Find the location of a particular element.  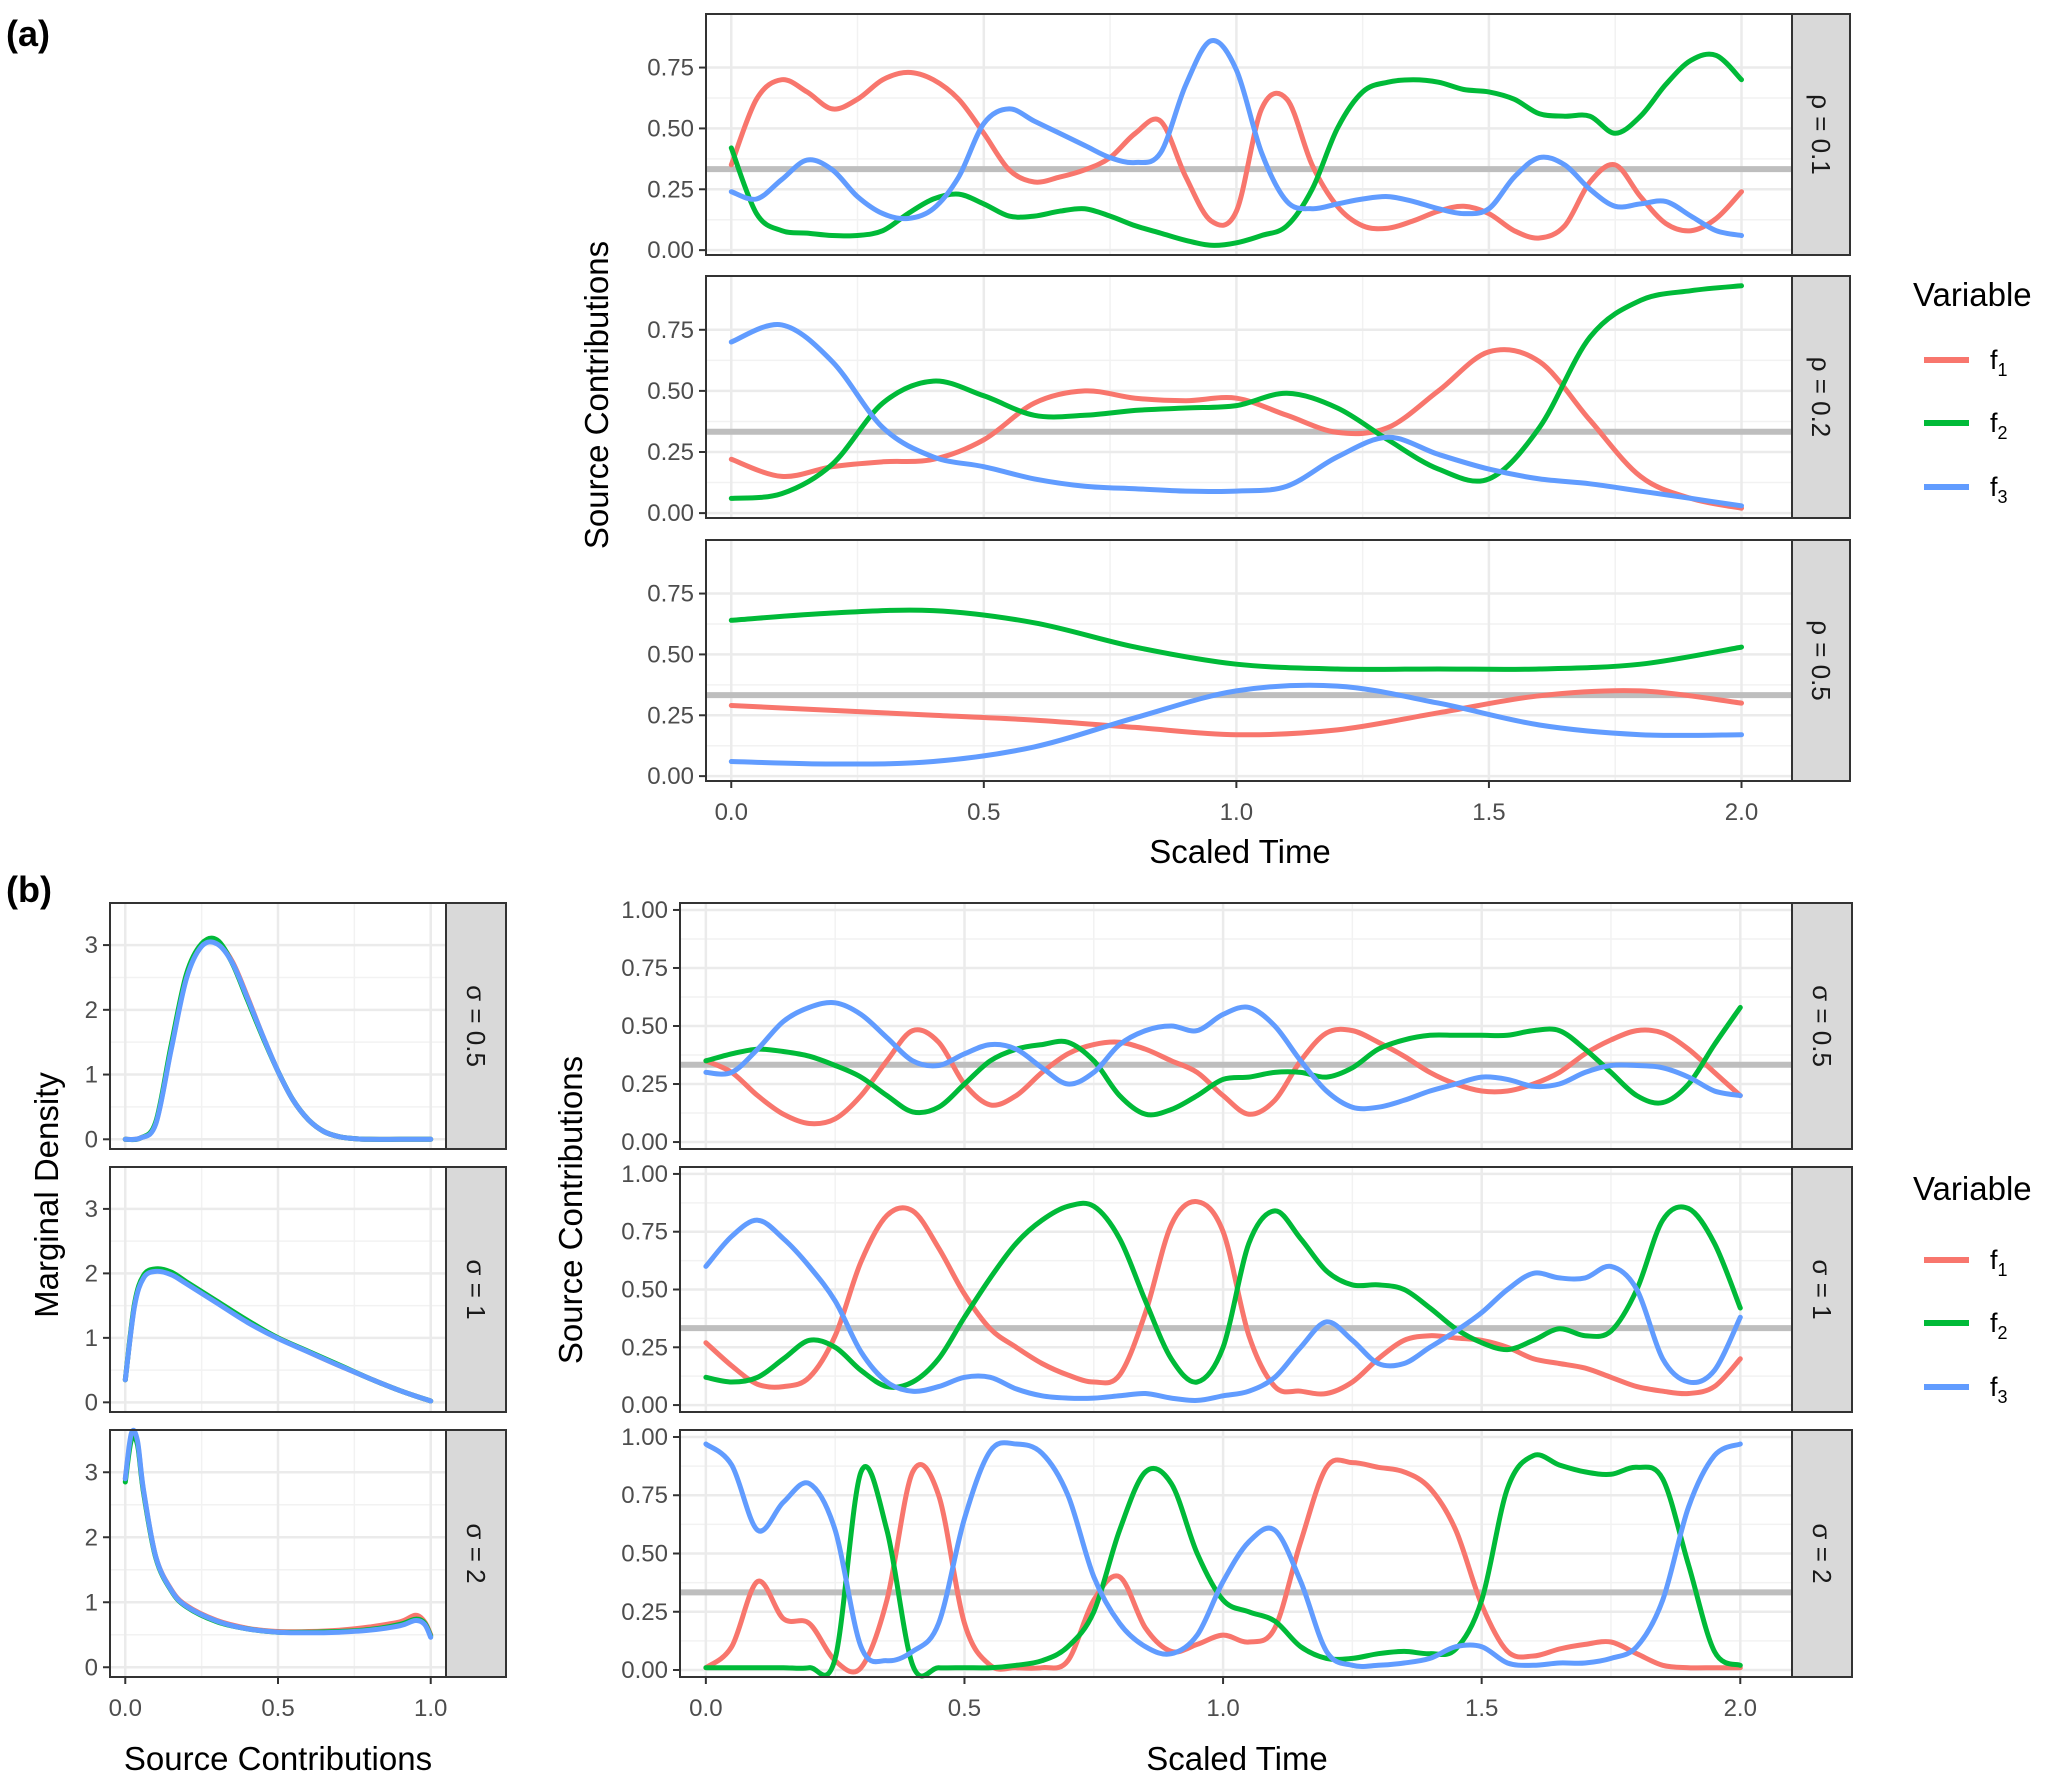

b-right-y-axis-title: Source Contributions is located at coordinates (570, 1210).